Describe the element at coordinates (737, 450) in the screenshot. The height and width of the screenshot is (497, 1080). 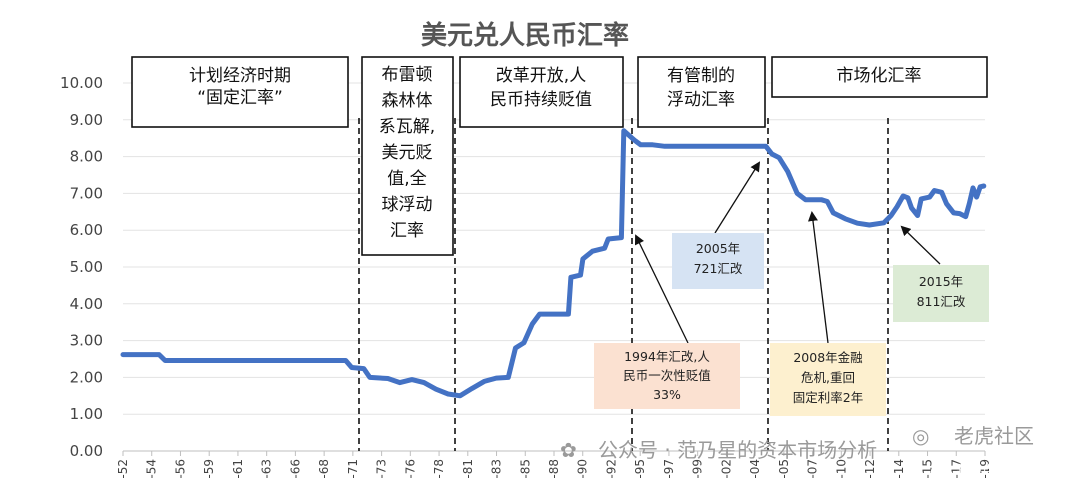
I see `watermark-left: 公众号 · 范乃星的资本市场分析` at that location.